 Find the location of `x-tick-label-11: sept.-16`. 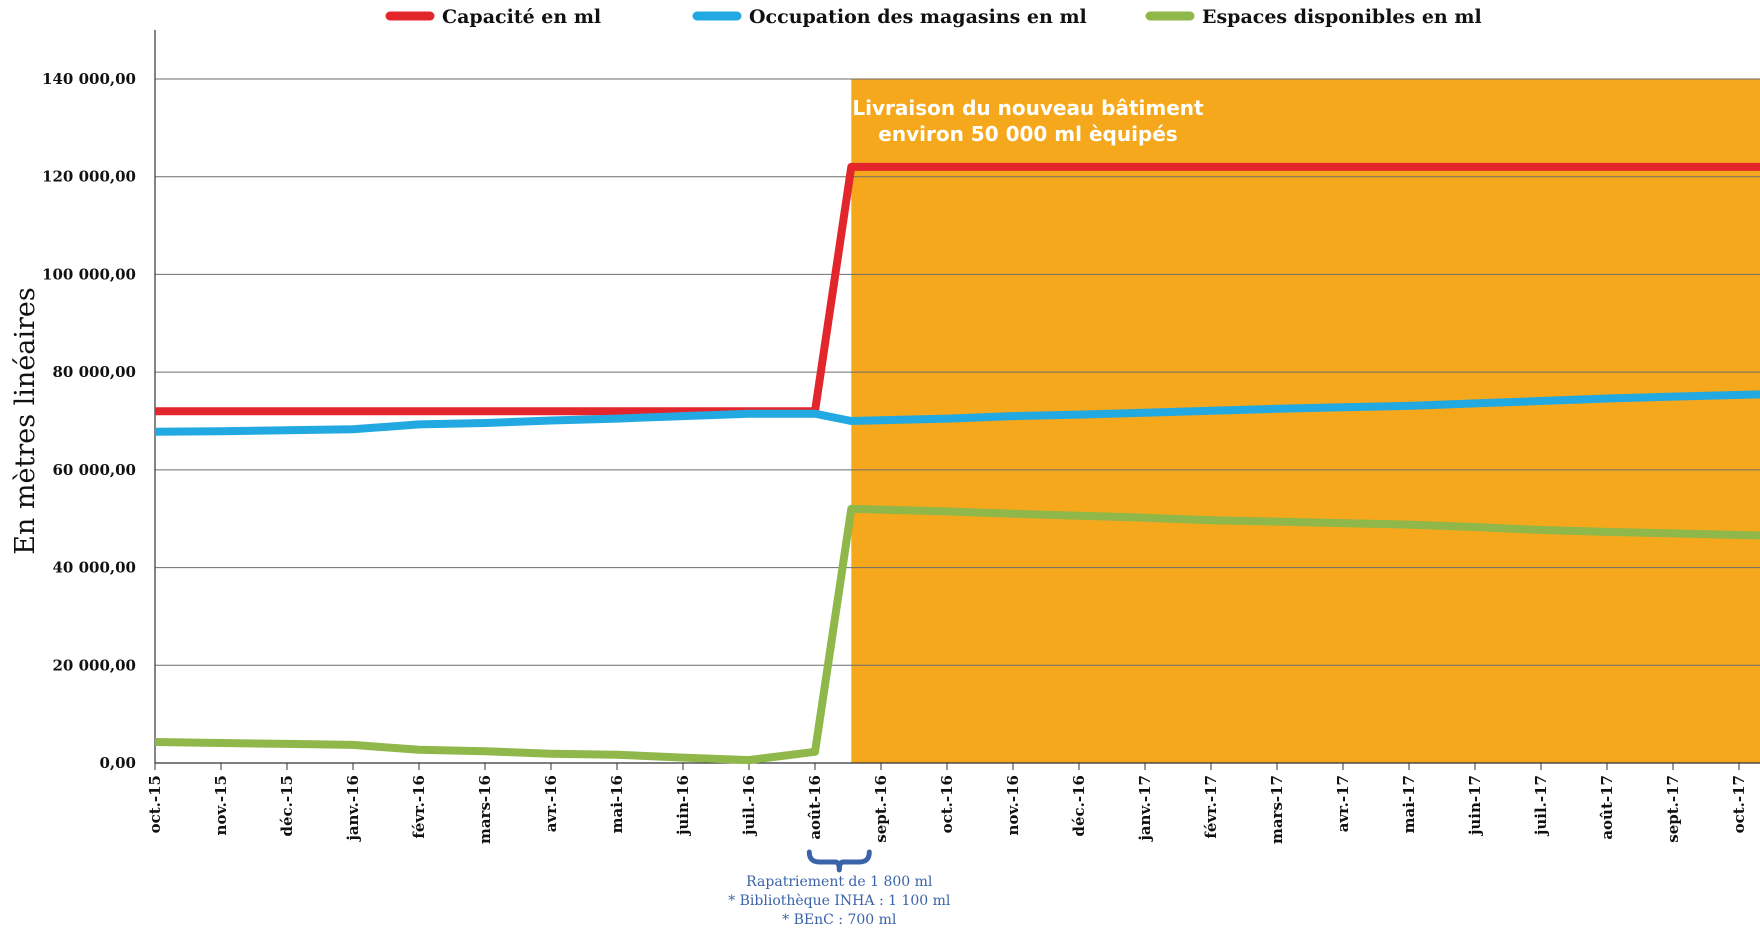

x-tick-label-11: sept.-16 is located at coordinates (881, 809).